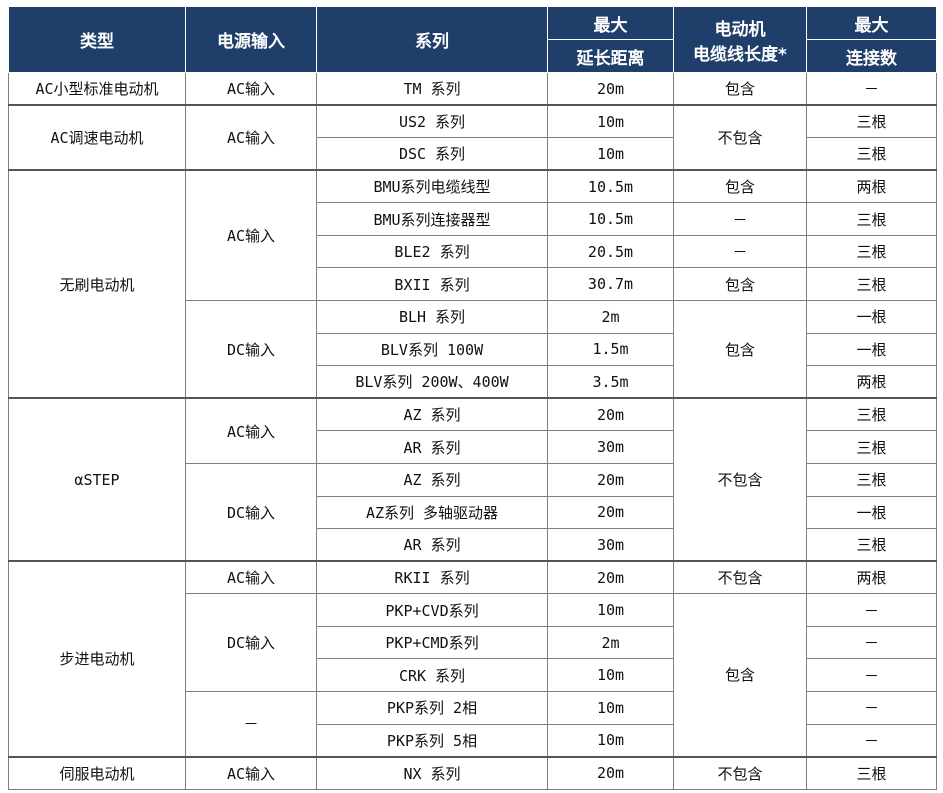  I want to click on series-cell: AZ系列 多轴驱动器, so click(432, 512).